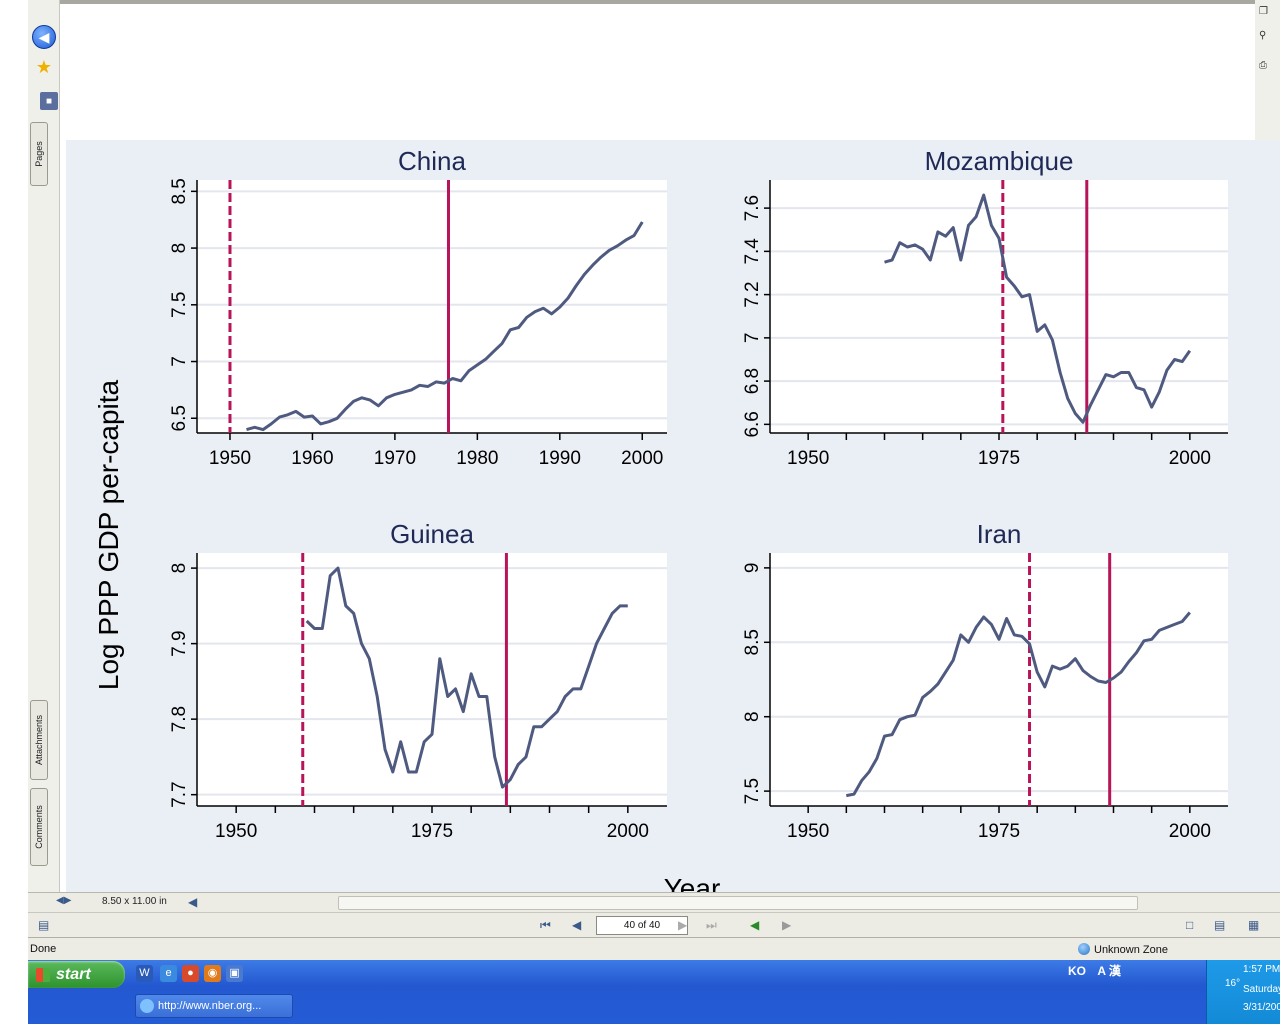 This screenshot has width=1280, height=1024. Describe the element at coordinates (692, 882) in the screenshot. I see `x-axis-label: Year` at that location.